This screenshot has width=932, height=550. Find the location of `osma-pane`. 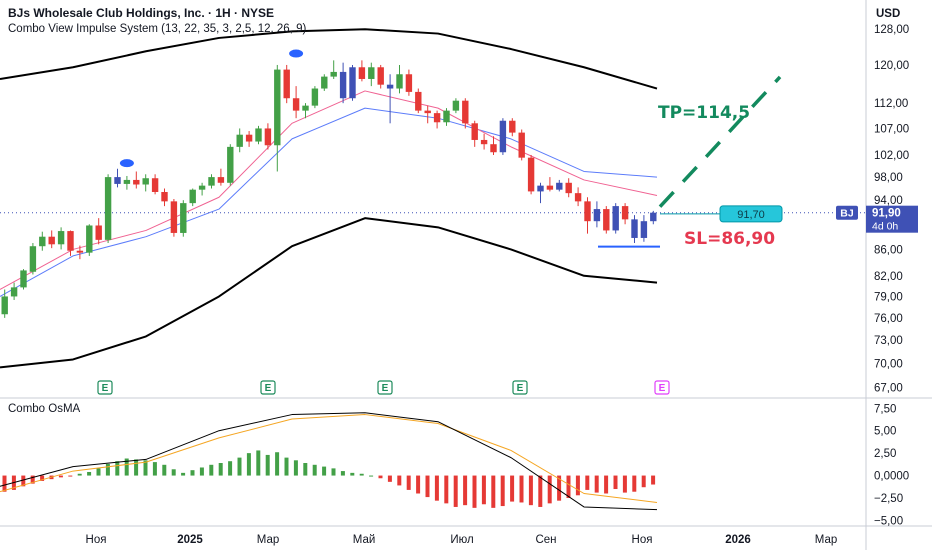

osma-pane is located at coordinates (329, 461).